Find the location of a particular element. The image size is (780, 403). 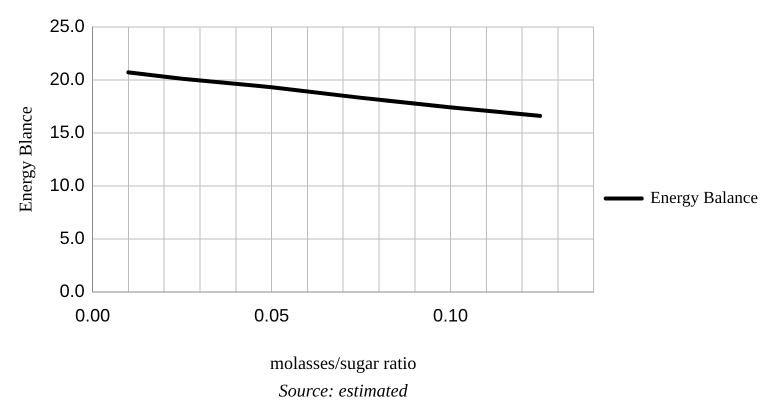

x-tick-label: 0.00 is located at coordinates (92, 316).